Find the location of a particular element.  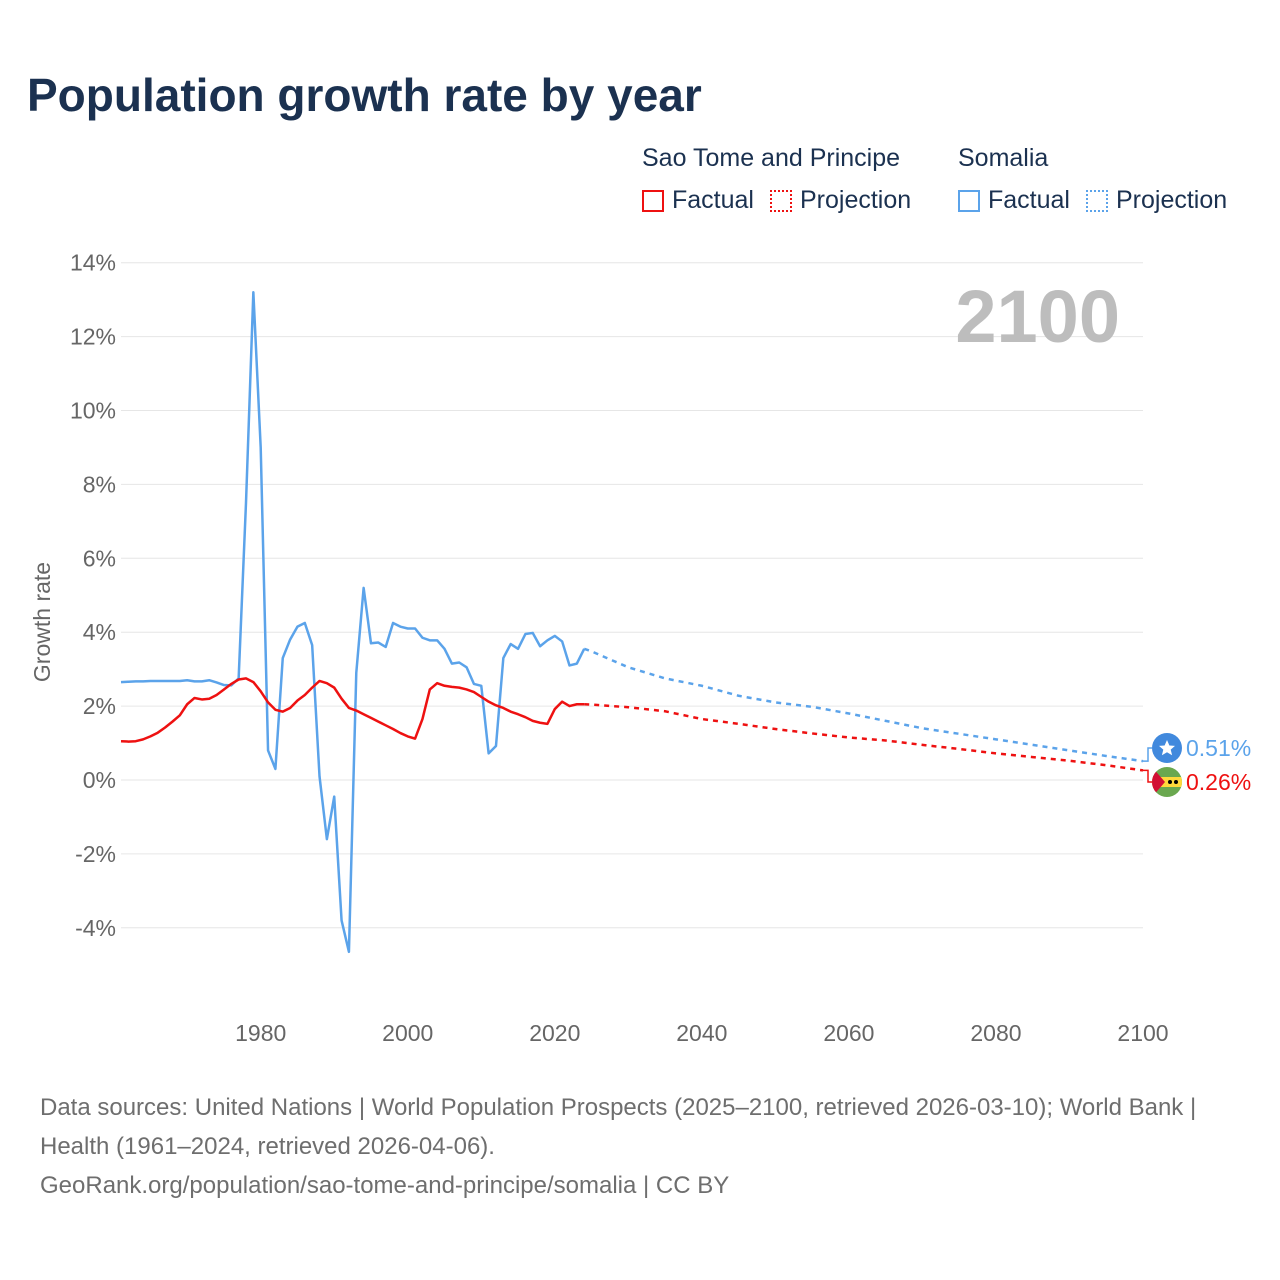

y-tick-label: 4% is located at coordinates (99, 632).